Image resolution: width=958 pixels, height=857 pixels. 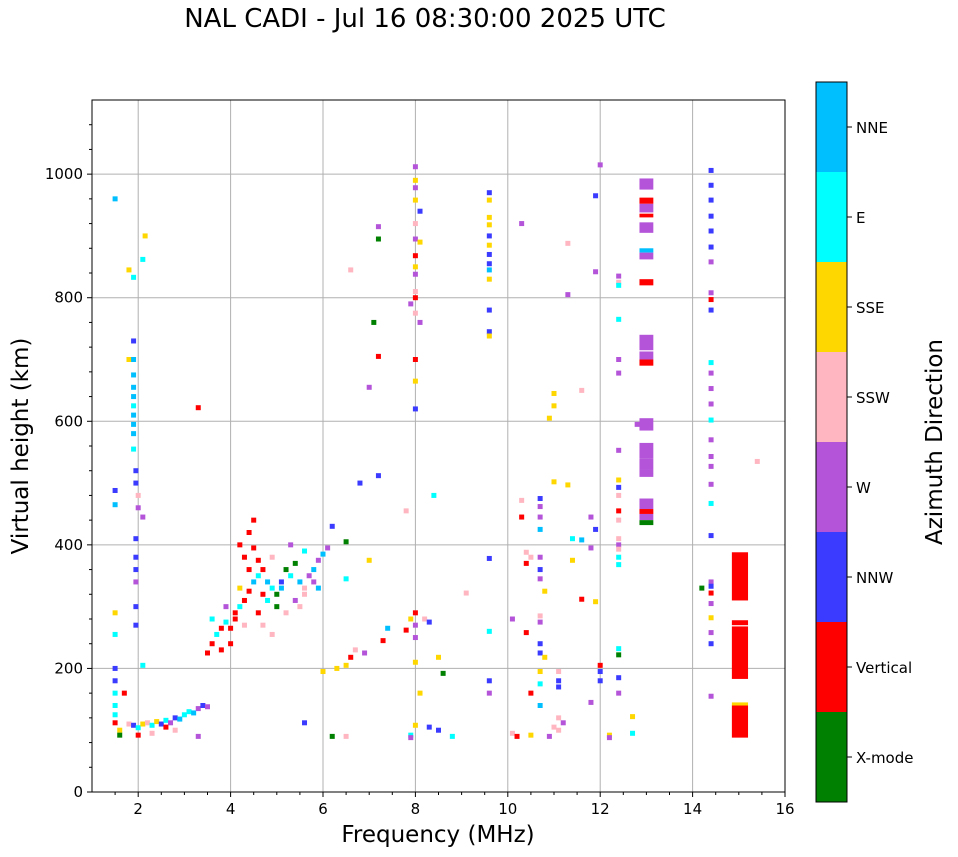 What do you see at coordinates (884, 668) in the screenshot?
I see `colorbar-tick-label: Vertical` at bounding box center [884, 668].